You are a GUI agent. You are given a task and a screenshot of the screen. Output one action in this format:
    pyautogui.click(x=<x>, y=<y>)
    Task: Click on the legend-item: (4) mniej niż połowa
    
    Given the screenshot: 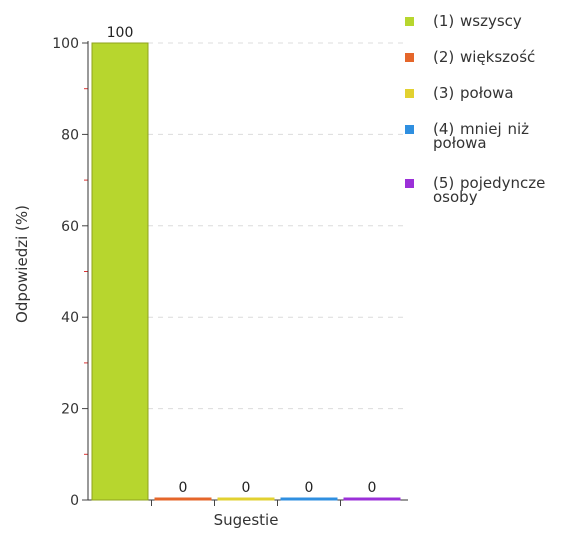 What is the action you would take?
    pyautogui.click(x=495, y=136)
    